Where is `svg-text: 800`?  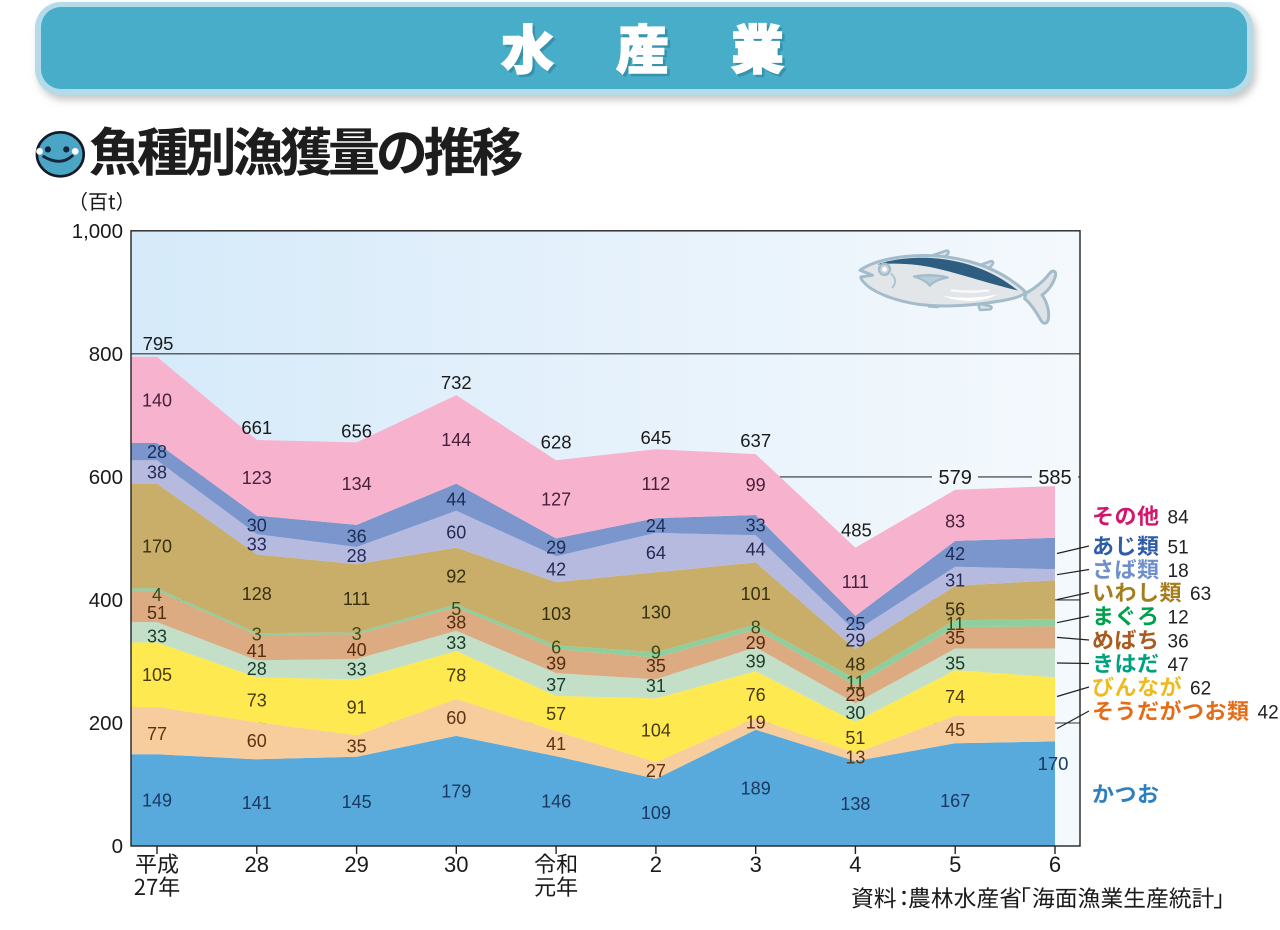 svg-text: 800 is located at coordinates (106, 354).